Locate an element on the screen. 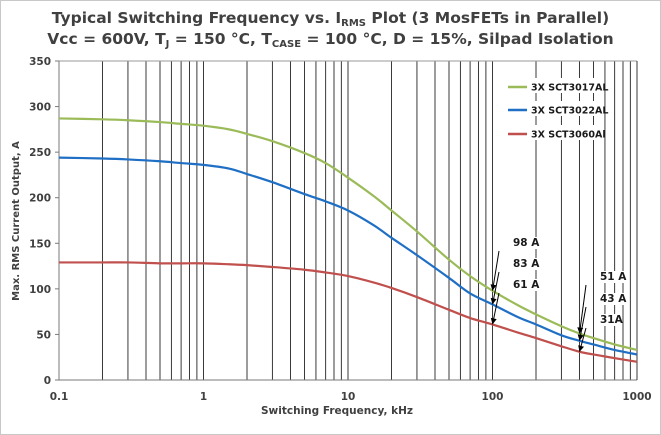 This screenshot has height=435, width=661. title-line-2-part-1: Vcc = 600V, T is located at coordinates (106, 39).